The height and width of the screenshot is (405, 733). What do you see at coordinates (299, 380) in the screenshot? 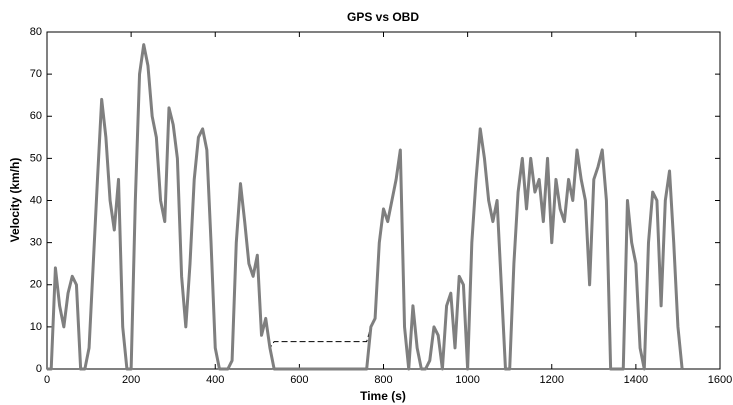
I see `x-tick-label: 600` at bounding box center [299, 380].